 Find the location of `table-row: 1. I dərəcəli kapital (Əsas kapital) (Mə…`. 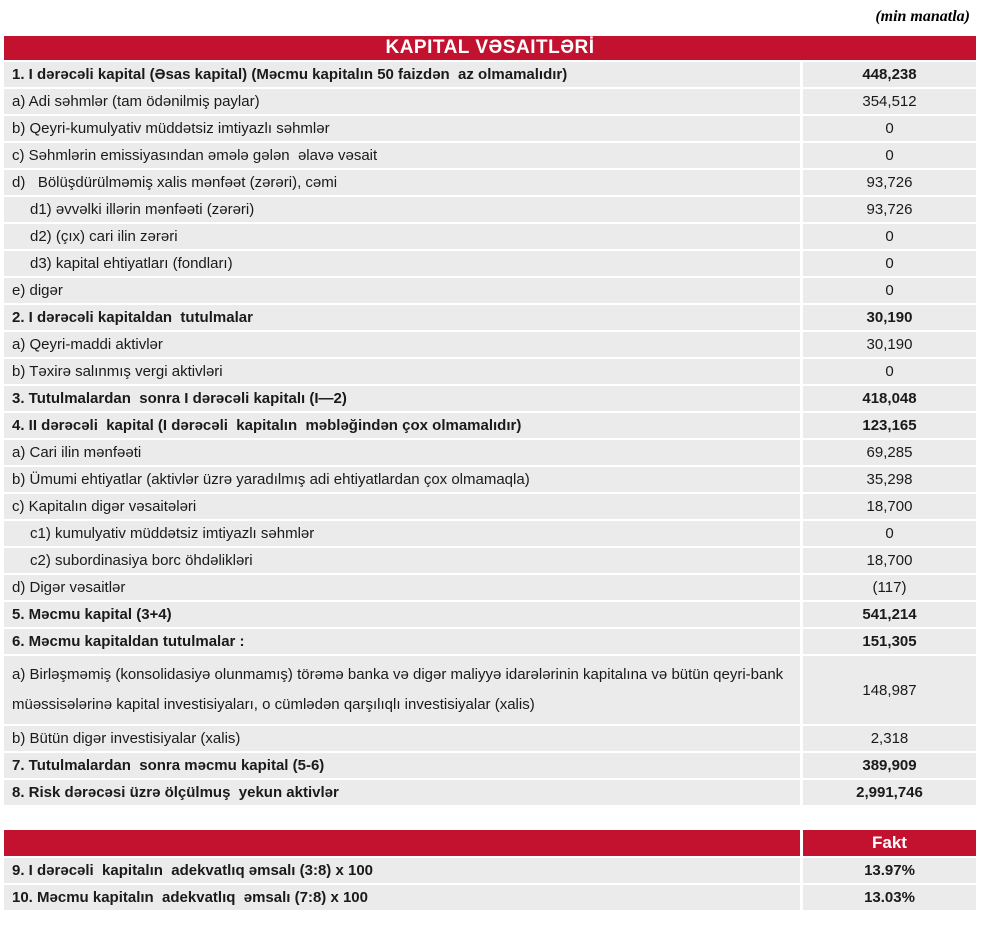

table-row: 1. I dərəcəli kapital (Əsas kapital) (Mə… is located at coordinates (490, 73).